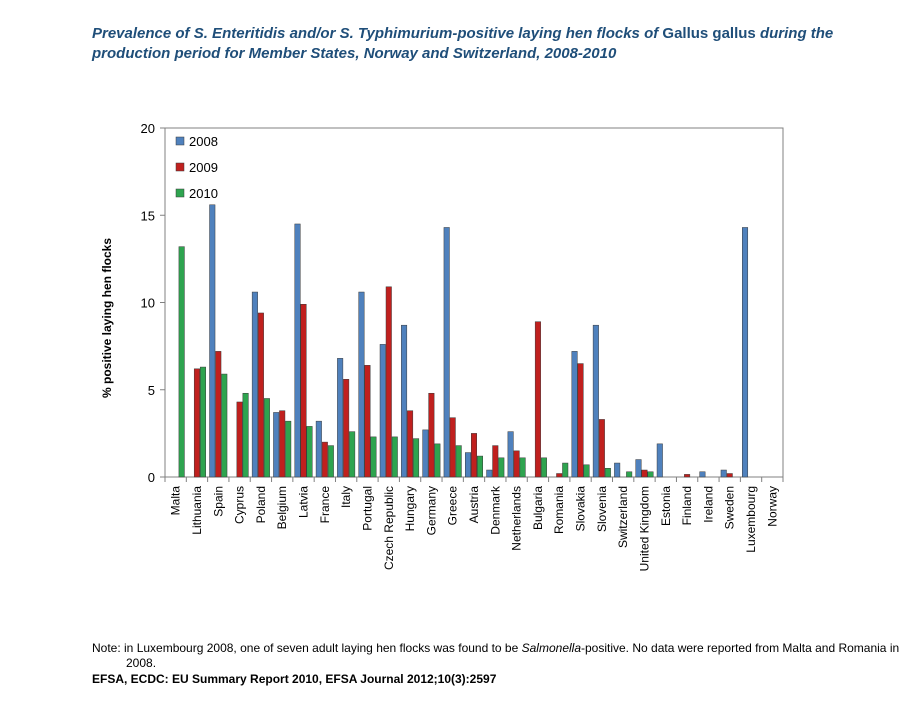  Describe the element at coordinates (324, 459) in the screenshot. I see `bar-2009-france` at that location.